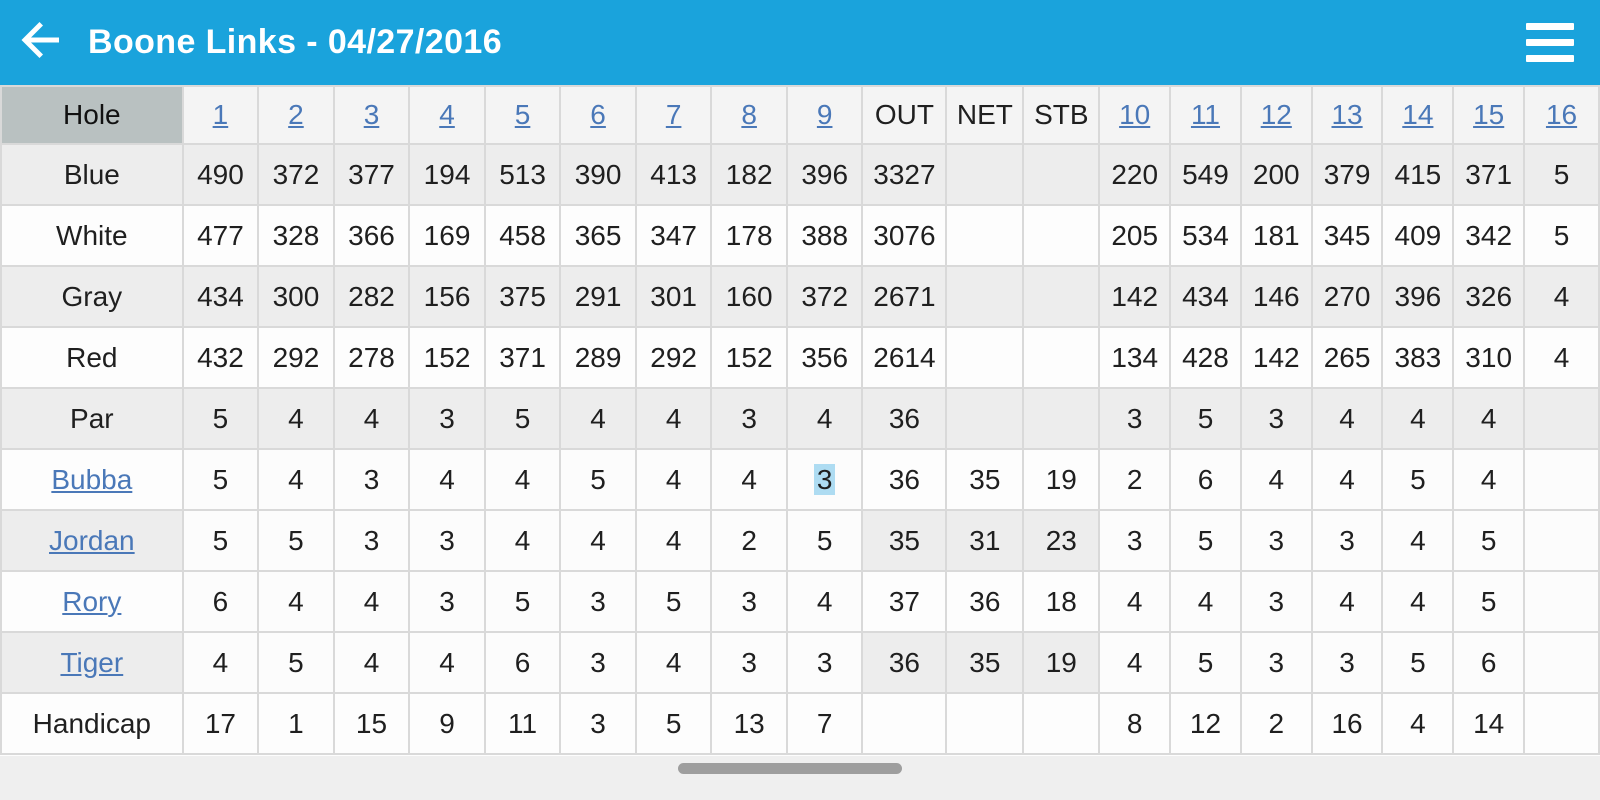 The width and height of the screenshot is (1600, 800). I want to click on score-cell-tiger-hole-5: 6, so click(522, 662).